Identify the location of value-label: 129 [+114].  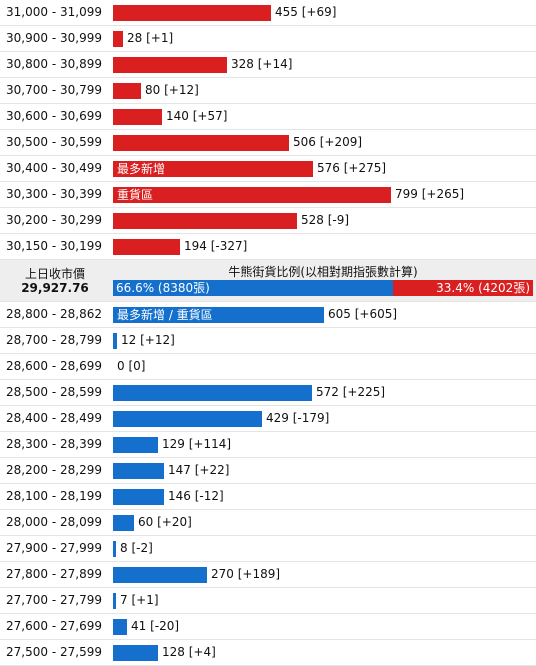
(196, 444).